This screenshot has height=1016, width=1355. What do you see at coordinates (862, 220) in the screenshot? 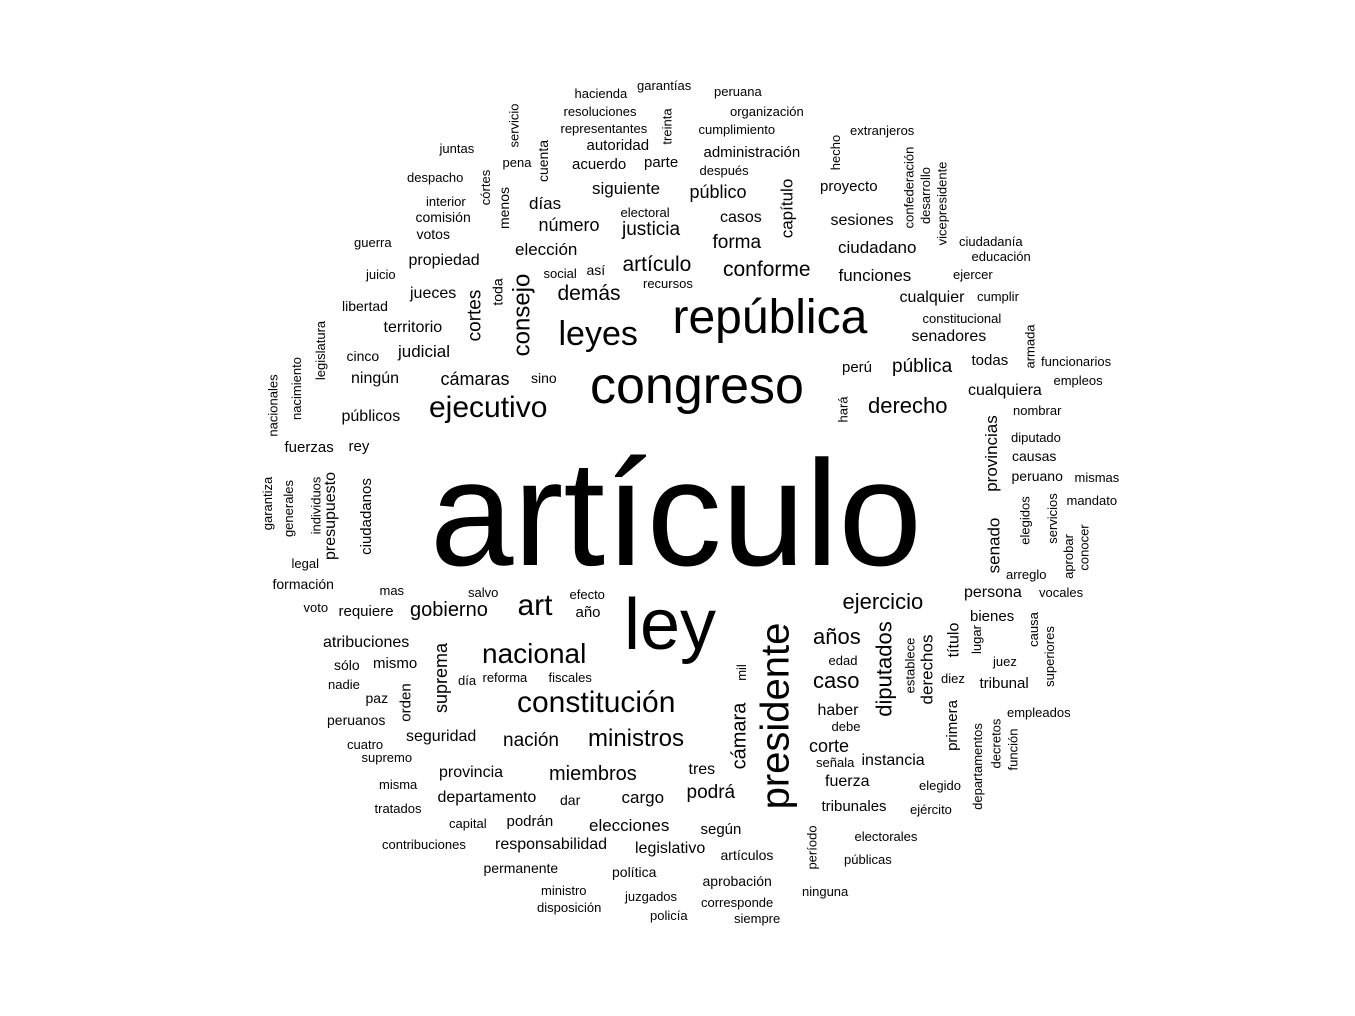
I see `word-62: sesiones` at bounding box center [862, 220].